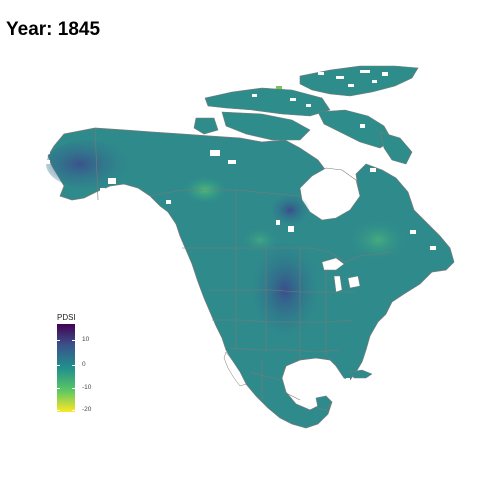 The width and height of the screenshot is (480, 480). What do you see at coordinates (66, 368) in the screenshot?
I see `legend-colorbar` at bounding box center [66, 368].